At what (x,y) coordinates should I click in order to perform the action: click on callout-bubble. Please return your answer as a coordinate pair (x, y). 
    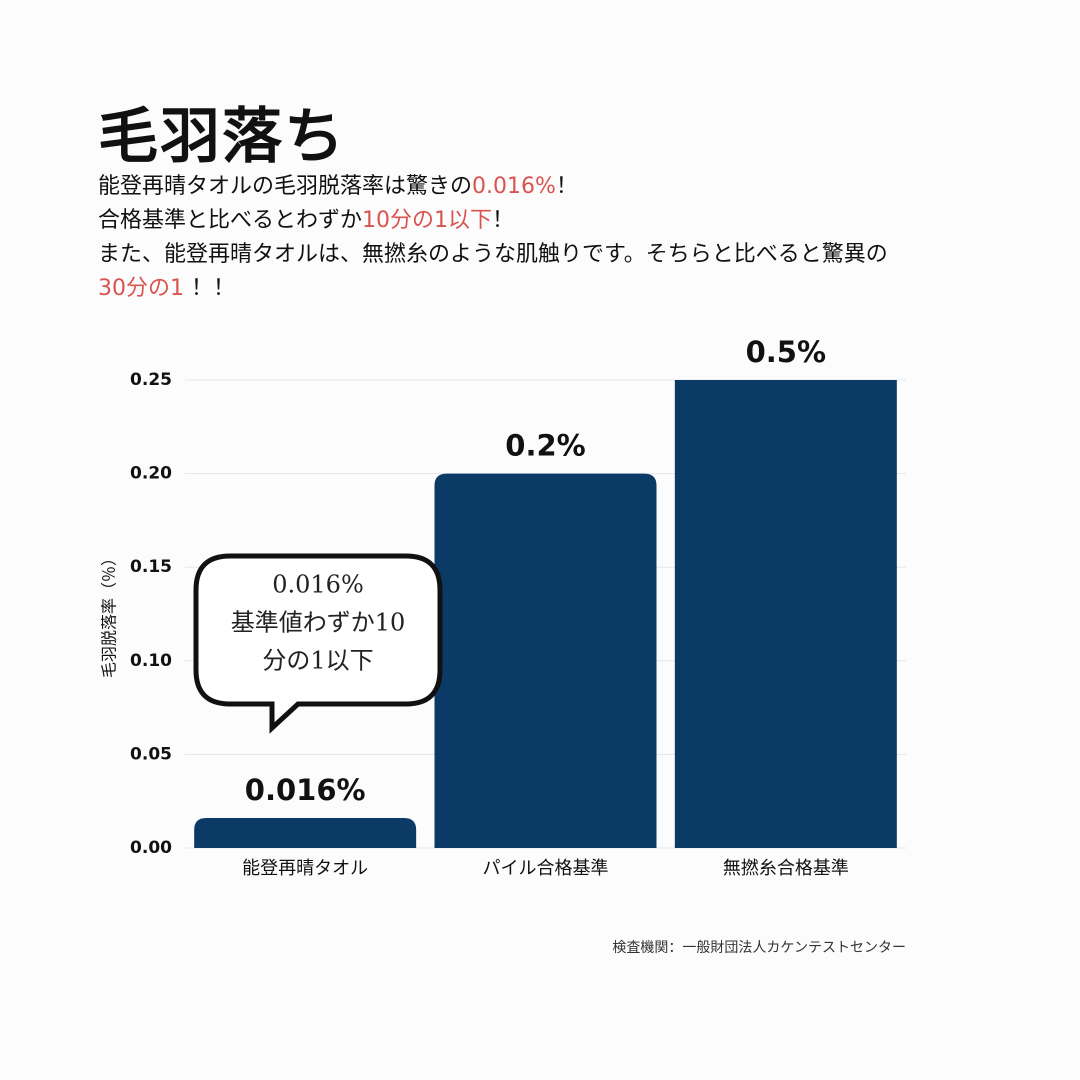
    Looking at the image, I should click on (318, 643).